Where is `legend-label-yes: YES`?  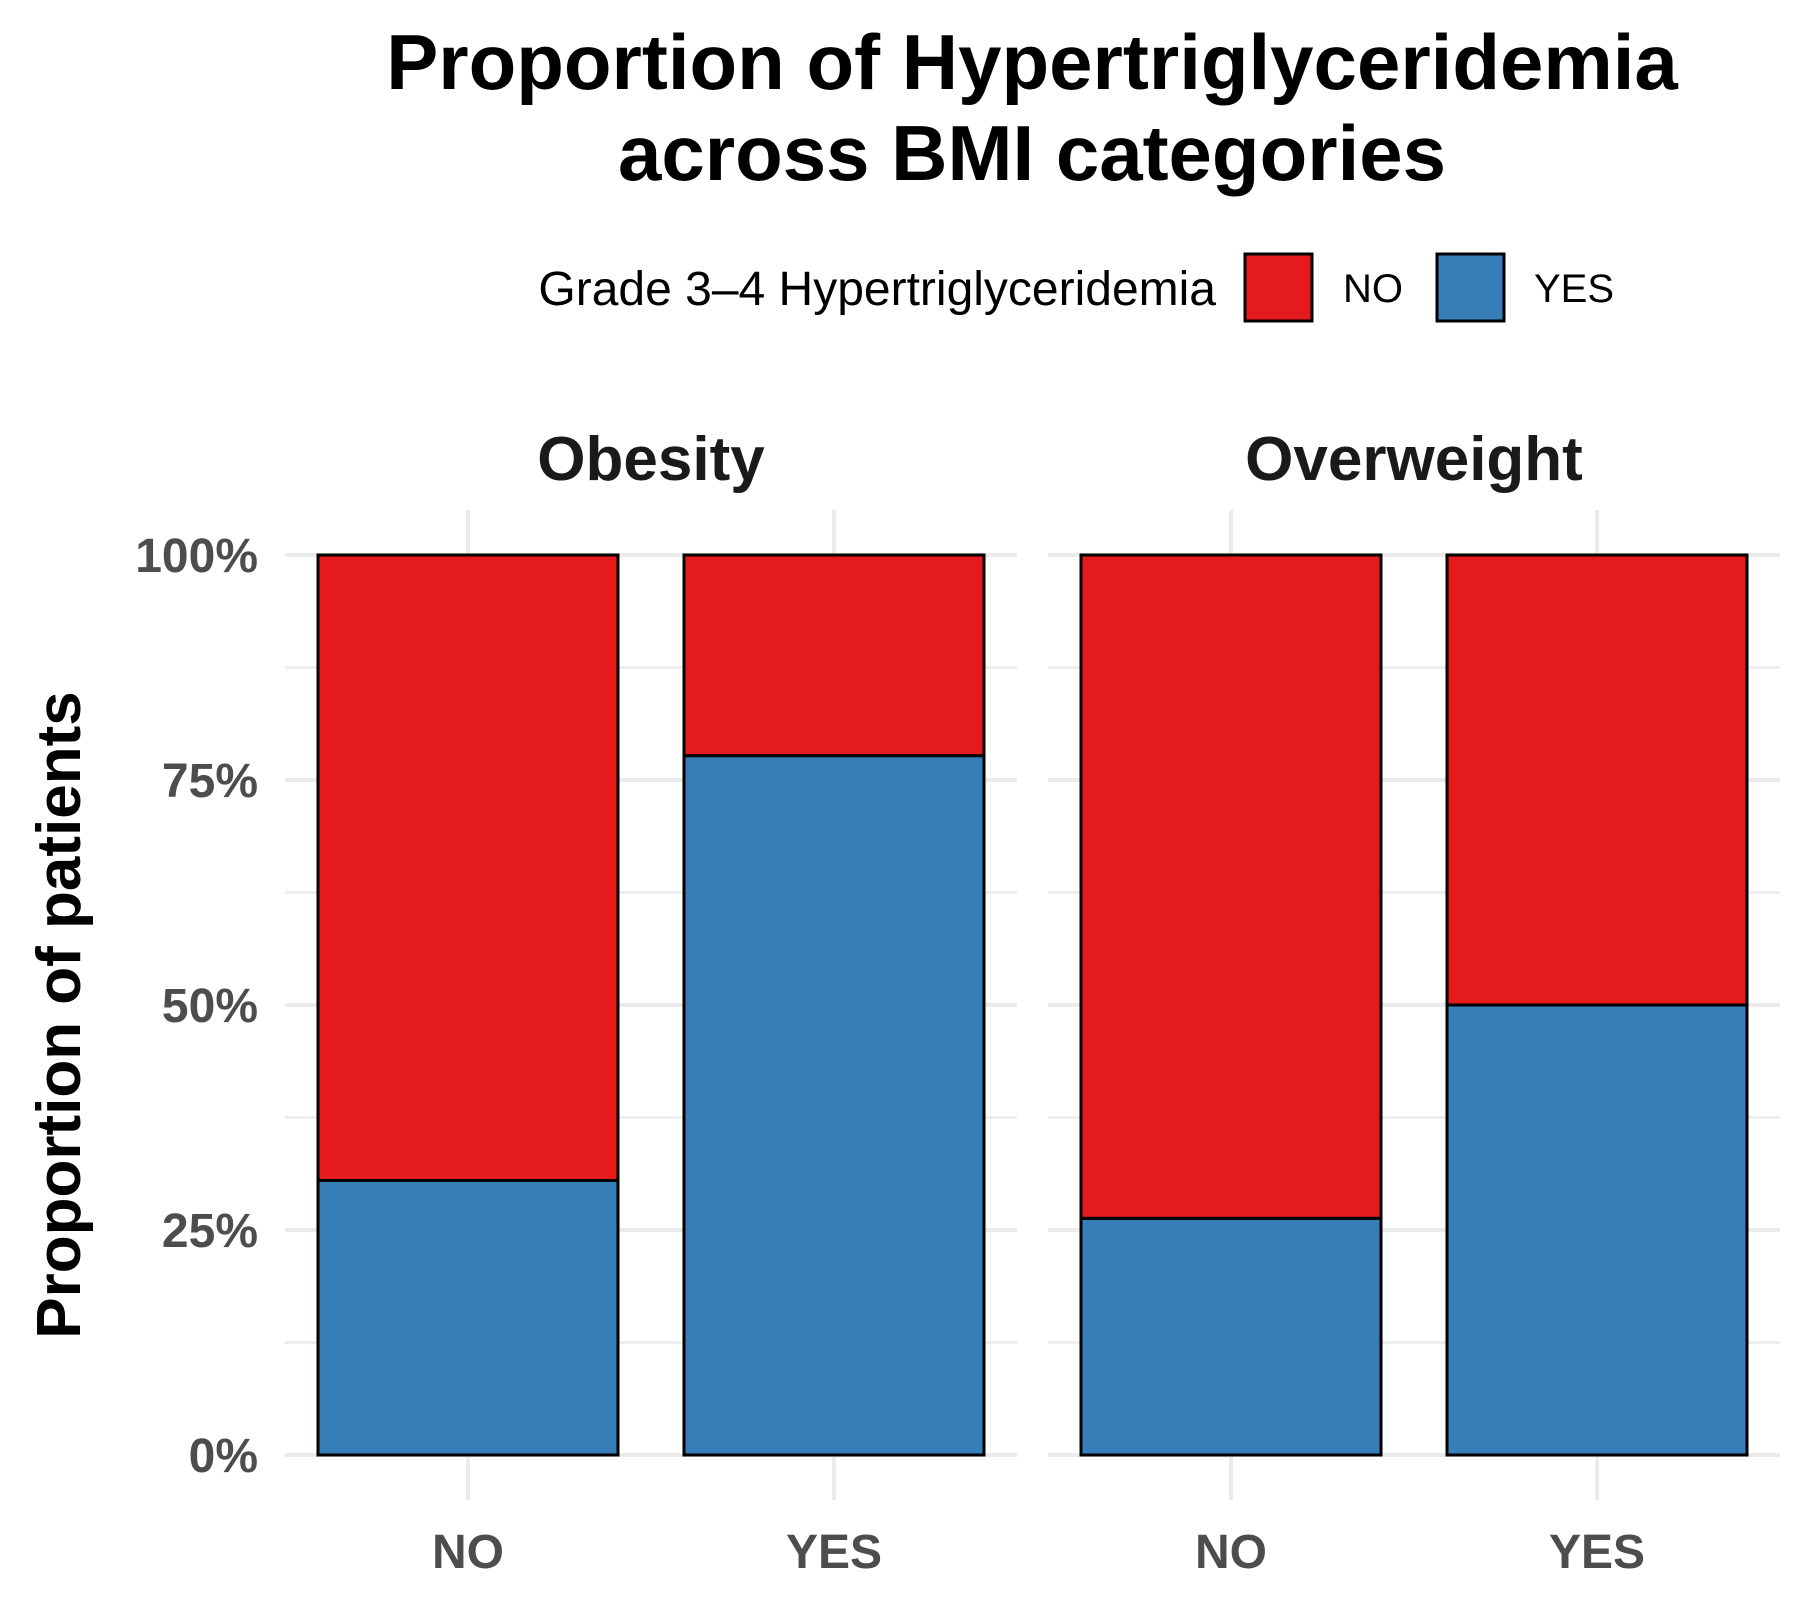 legend-label-yes: YES is located at coordinates (1574, 289).